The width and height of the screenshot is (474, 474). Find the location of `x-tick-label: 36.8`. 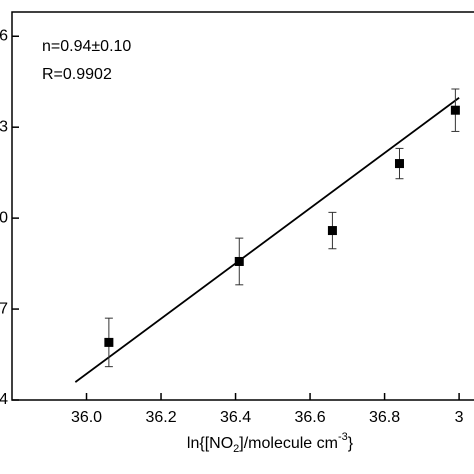

x-tick-label: 36.8 is located at coordinates (384, 417).